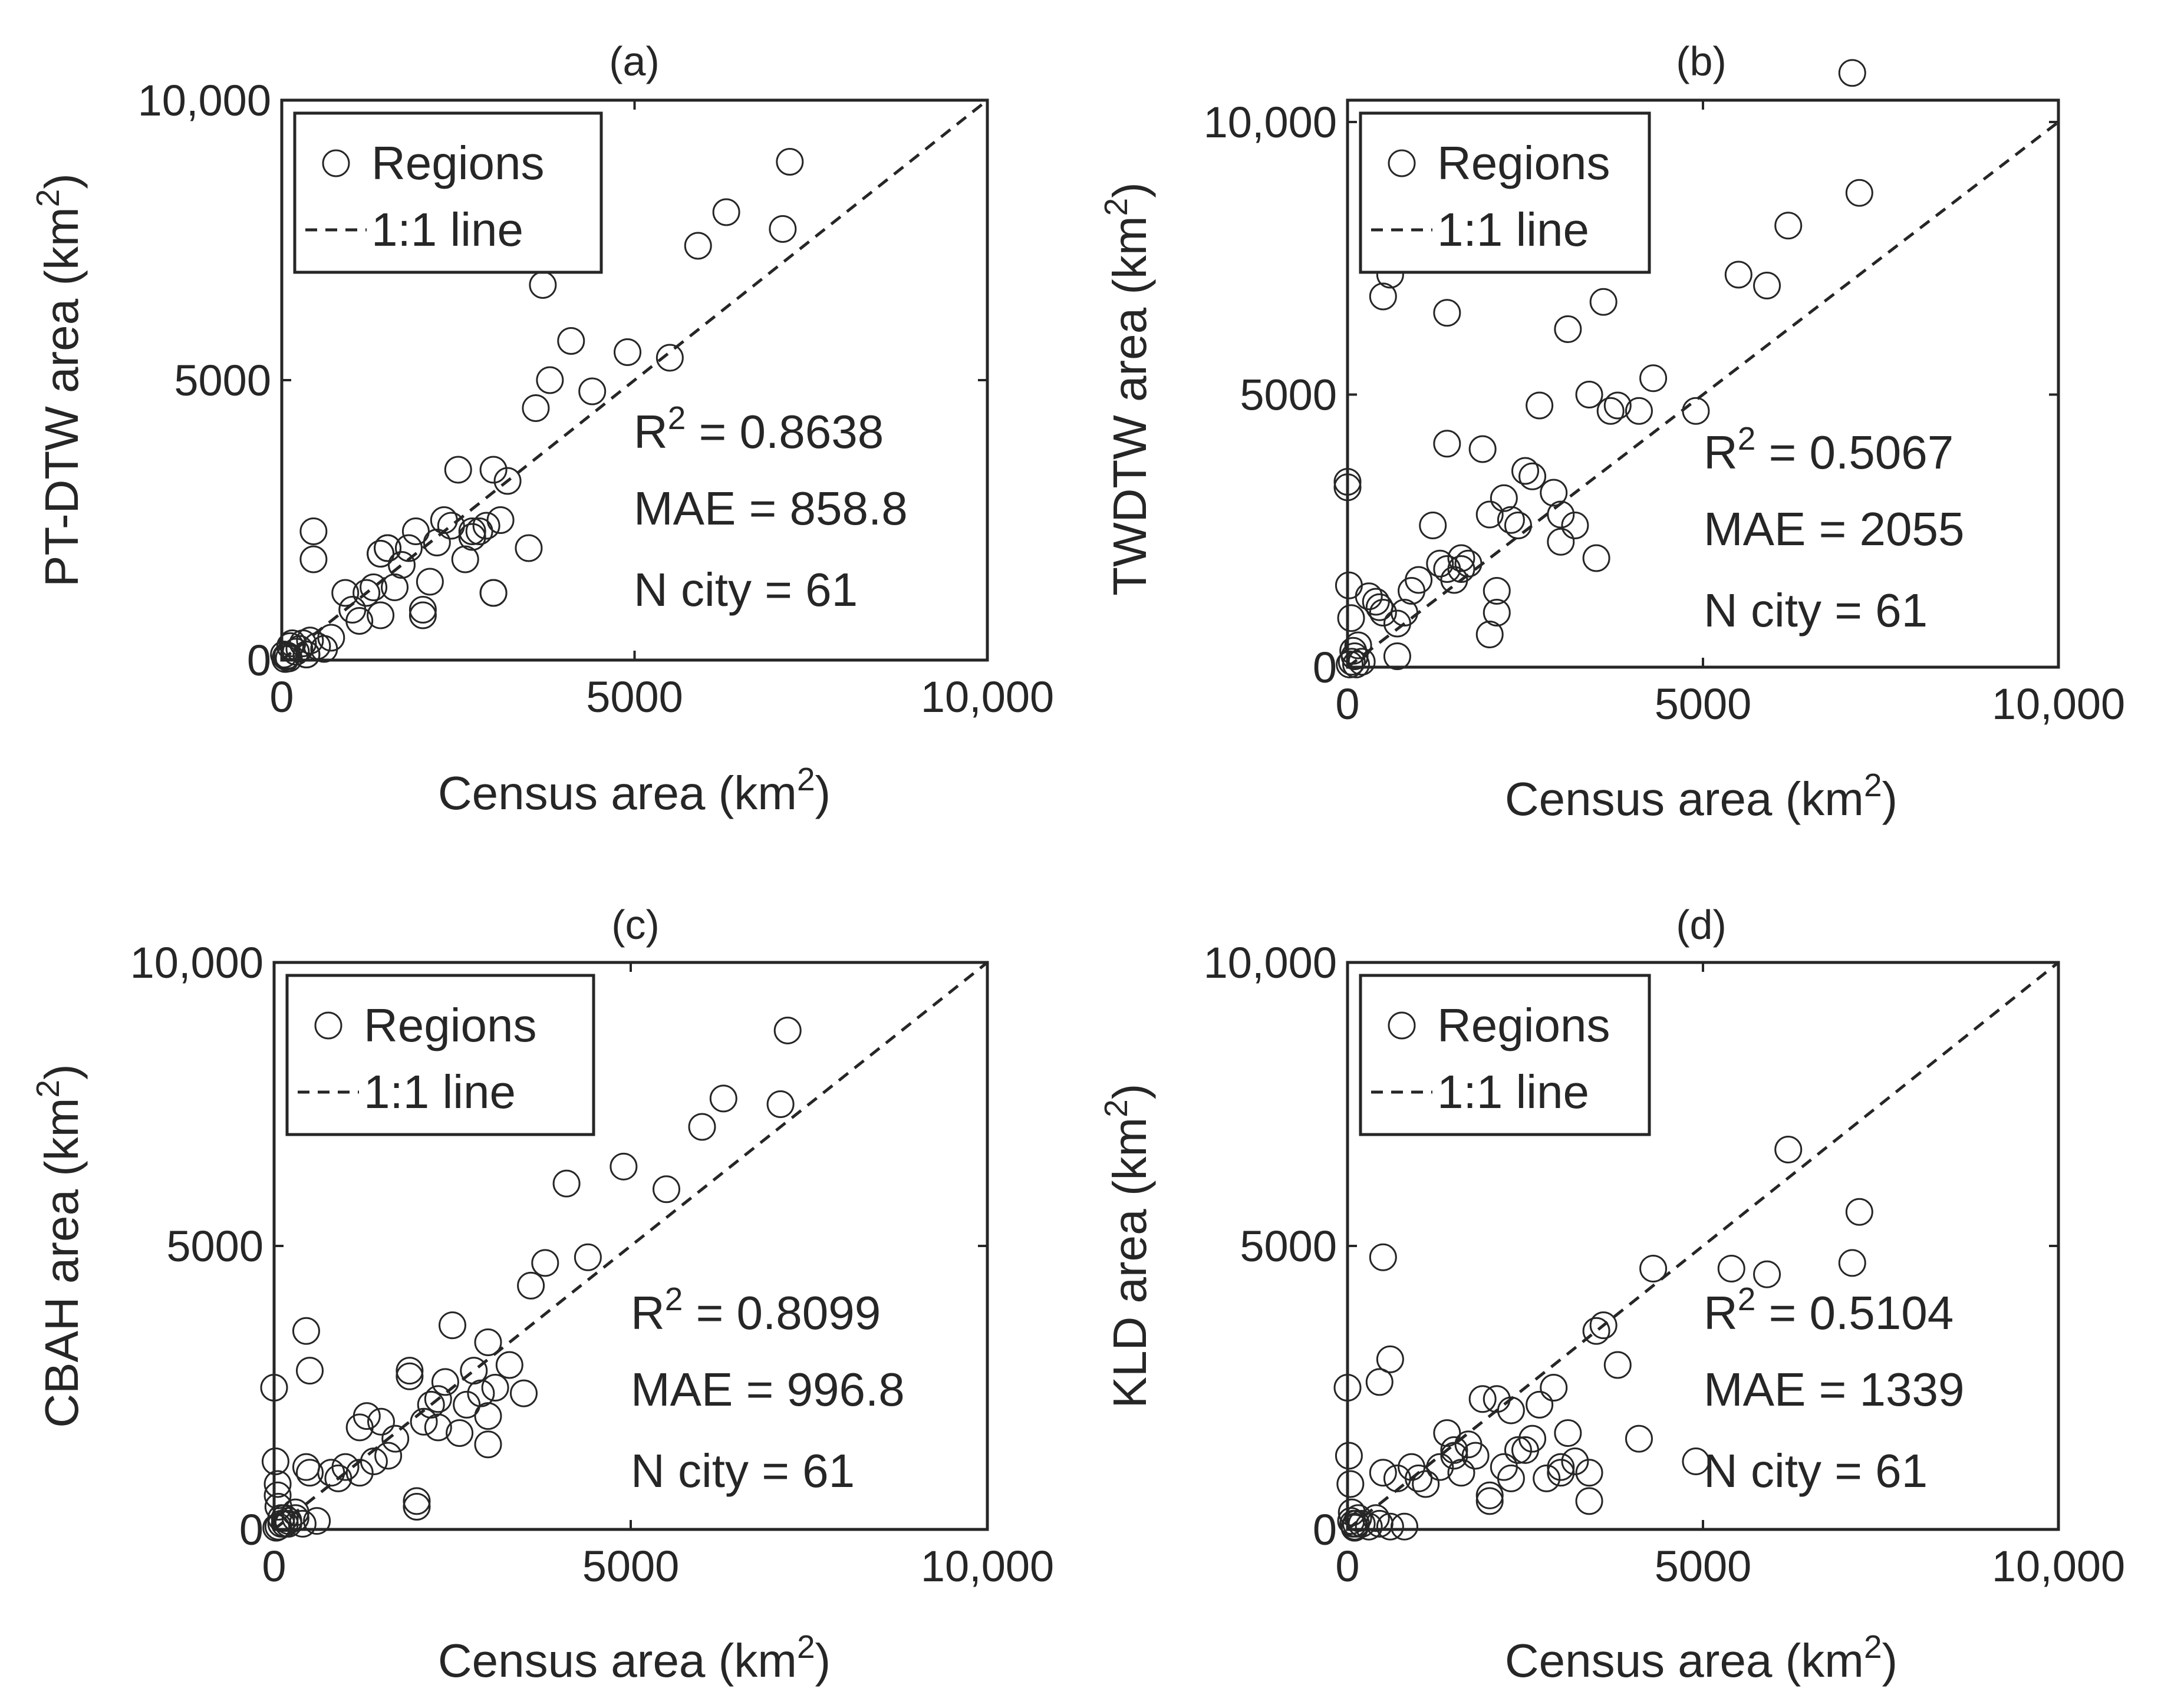  What do you see at coordinates (47, 198) in the screenshot?
I see `y-axis-title-sup: 2` at bounding box center [47, 198].